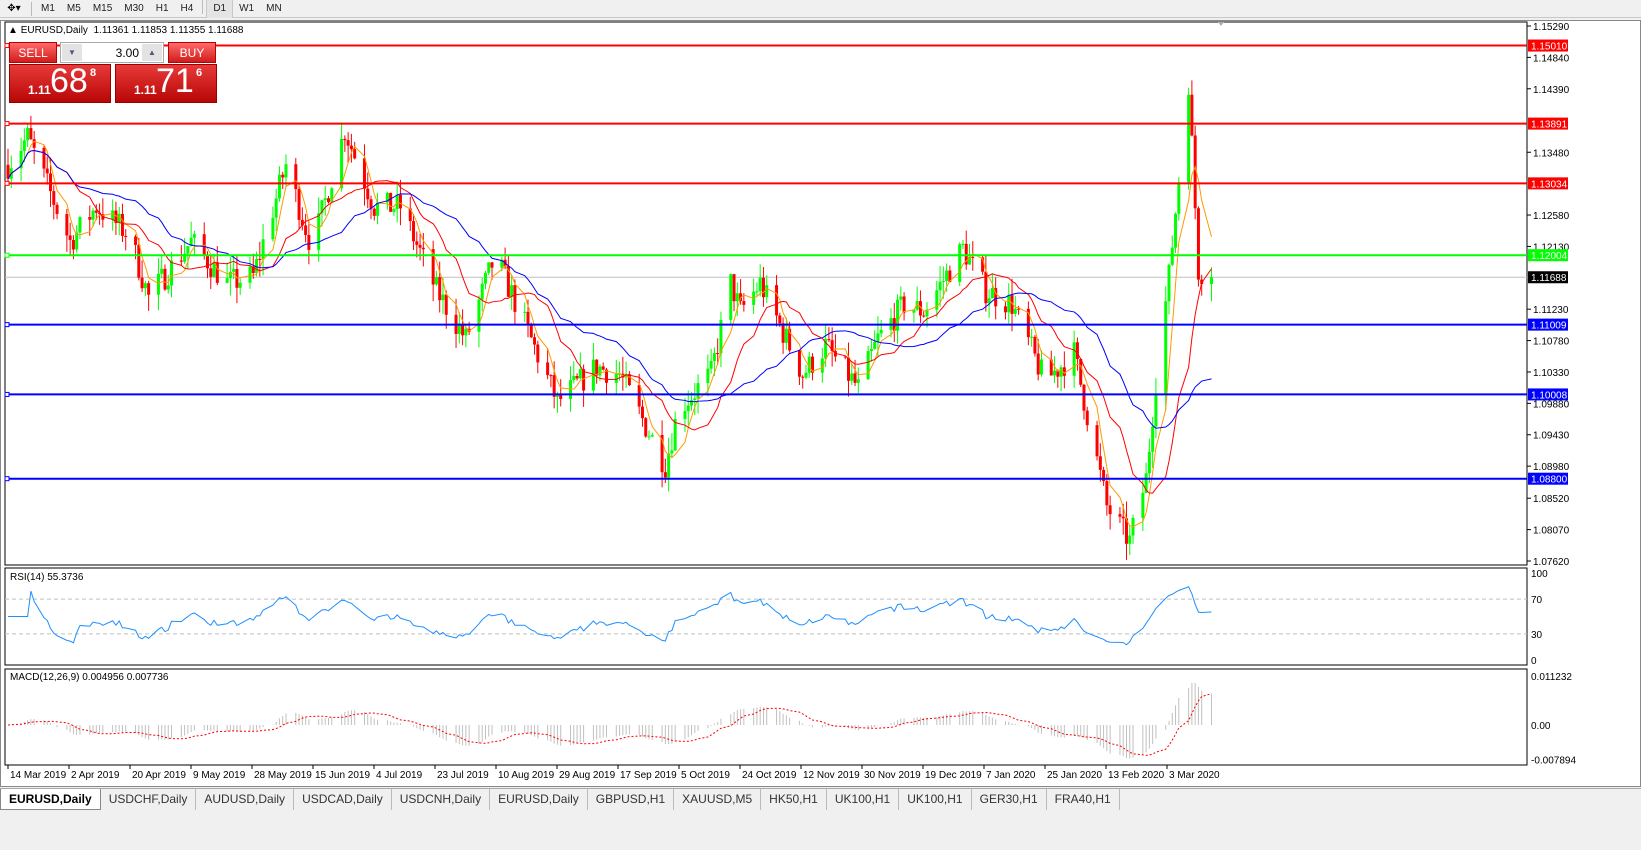 The width and height of the screenshot is (1641, 850). I want to click on timeframe-m5: M5, so click(73, 8).